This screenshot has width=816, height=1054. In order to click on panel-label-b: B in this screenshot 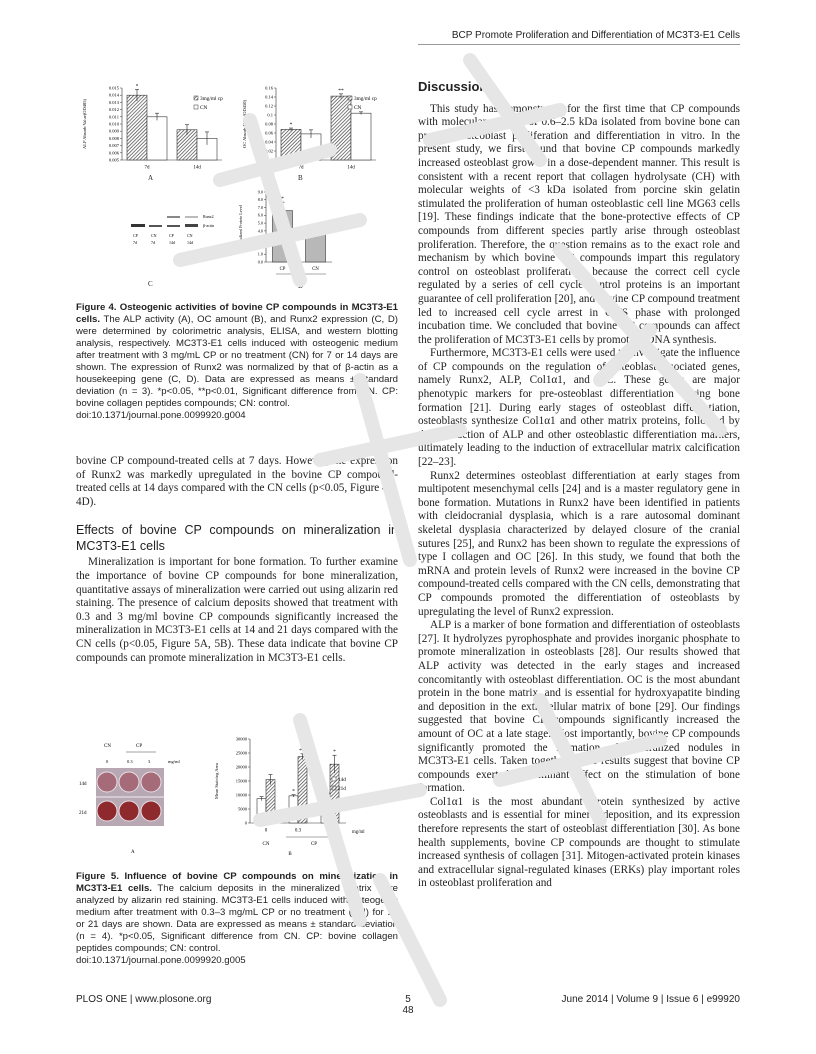, I will do `click(300, 178)`.